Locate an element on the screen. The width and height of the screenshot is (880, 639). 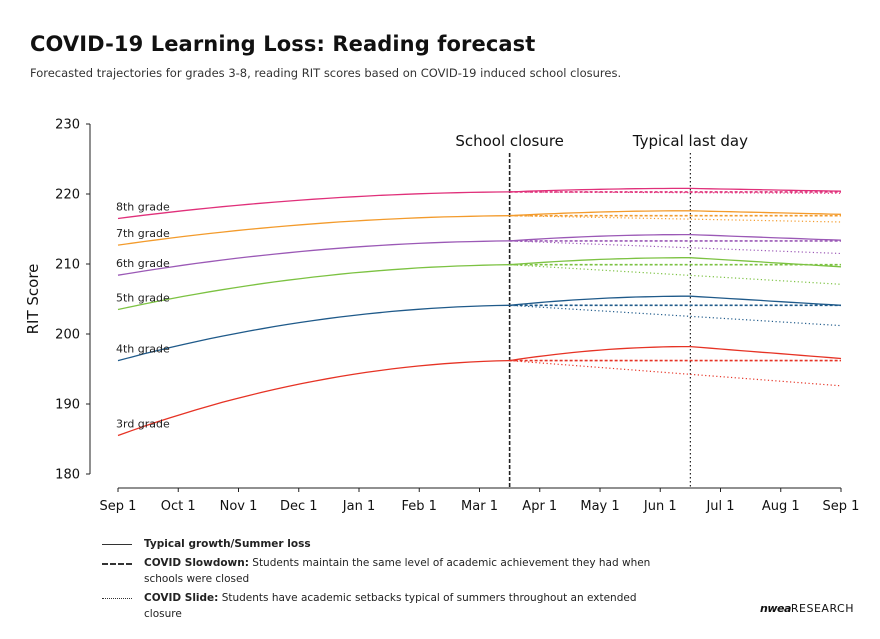
x-tick-label: Nov 1 is located at coordinates (239, 506).